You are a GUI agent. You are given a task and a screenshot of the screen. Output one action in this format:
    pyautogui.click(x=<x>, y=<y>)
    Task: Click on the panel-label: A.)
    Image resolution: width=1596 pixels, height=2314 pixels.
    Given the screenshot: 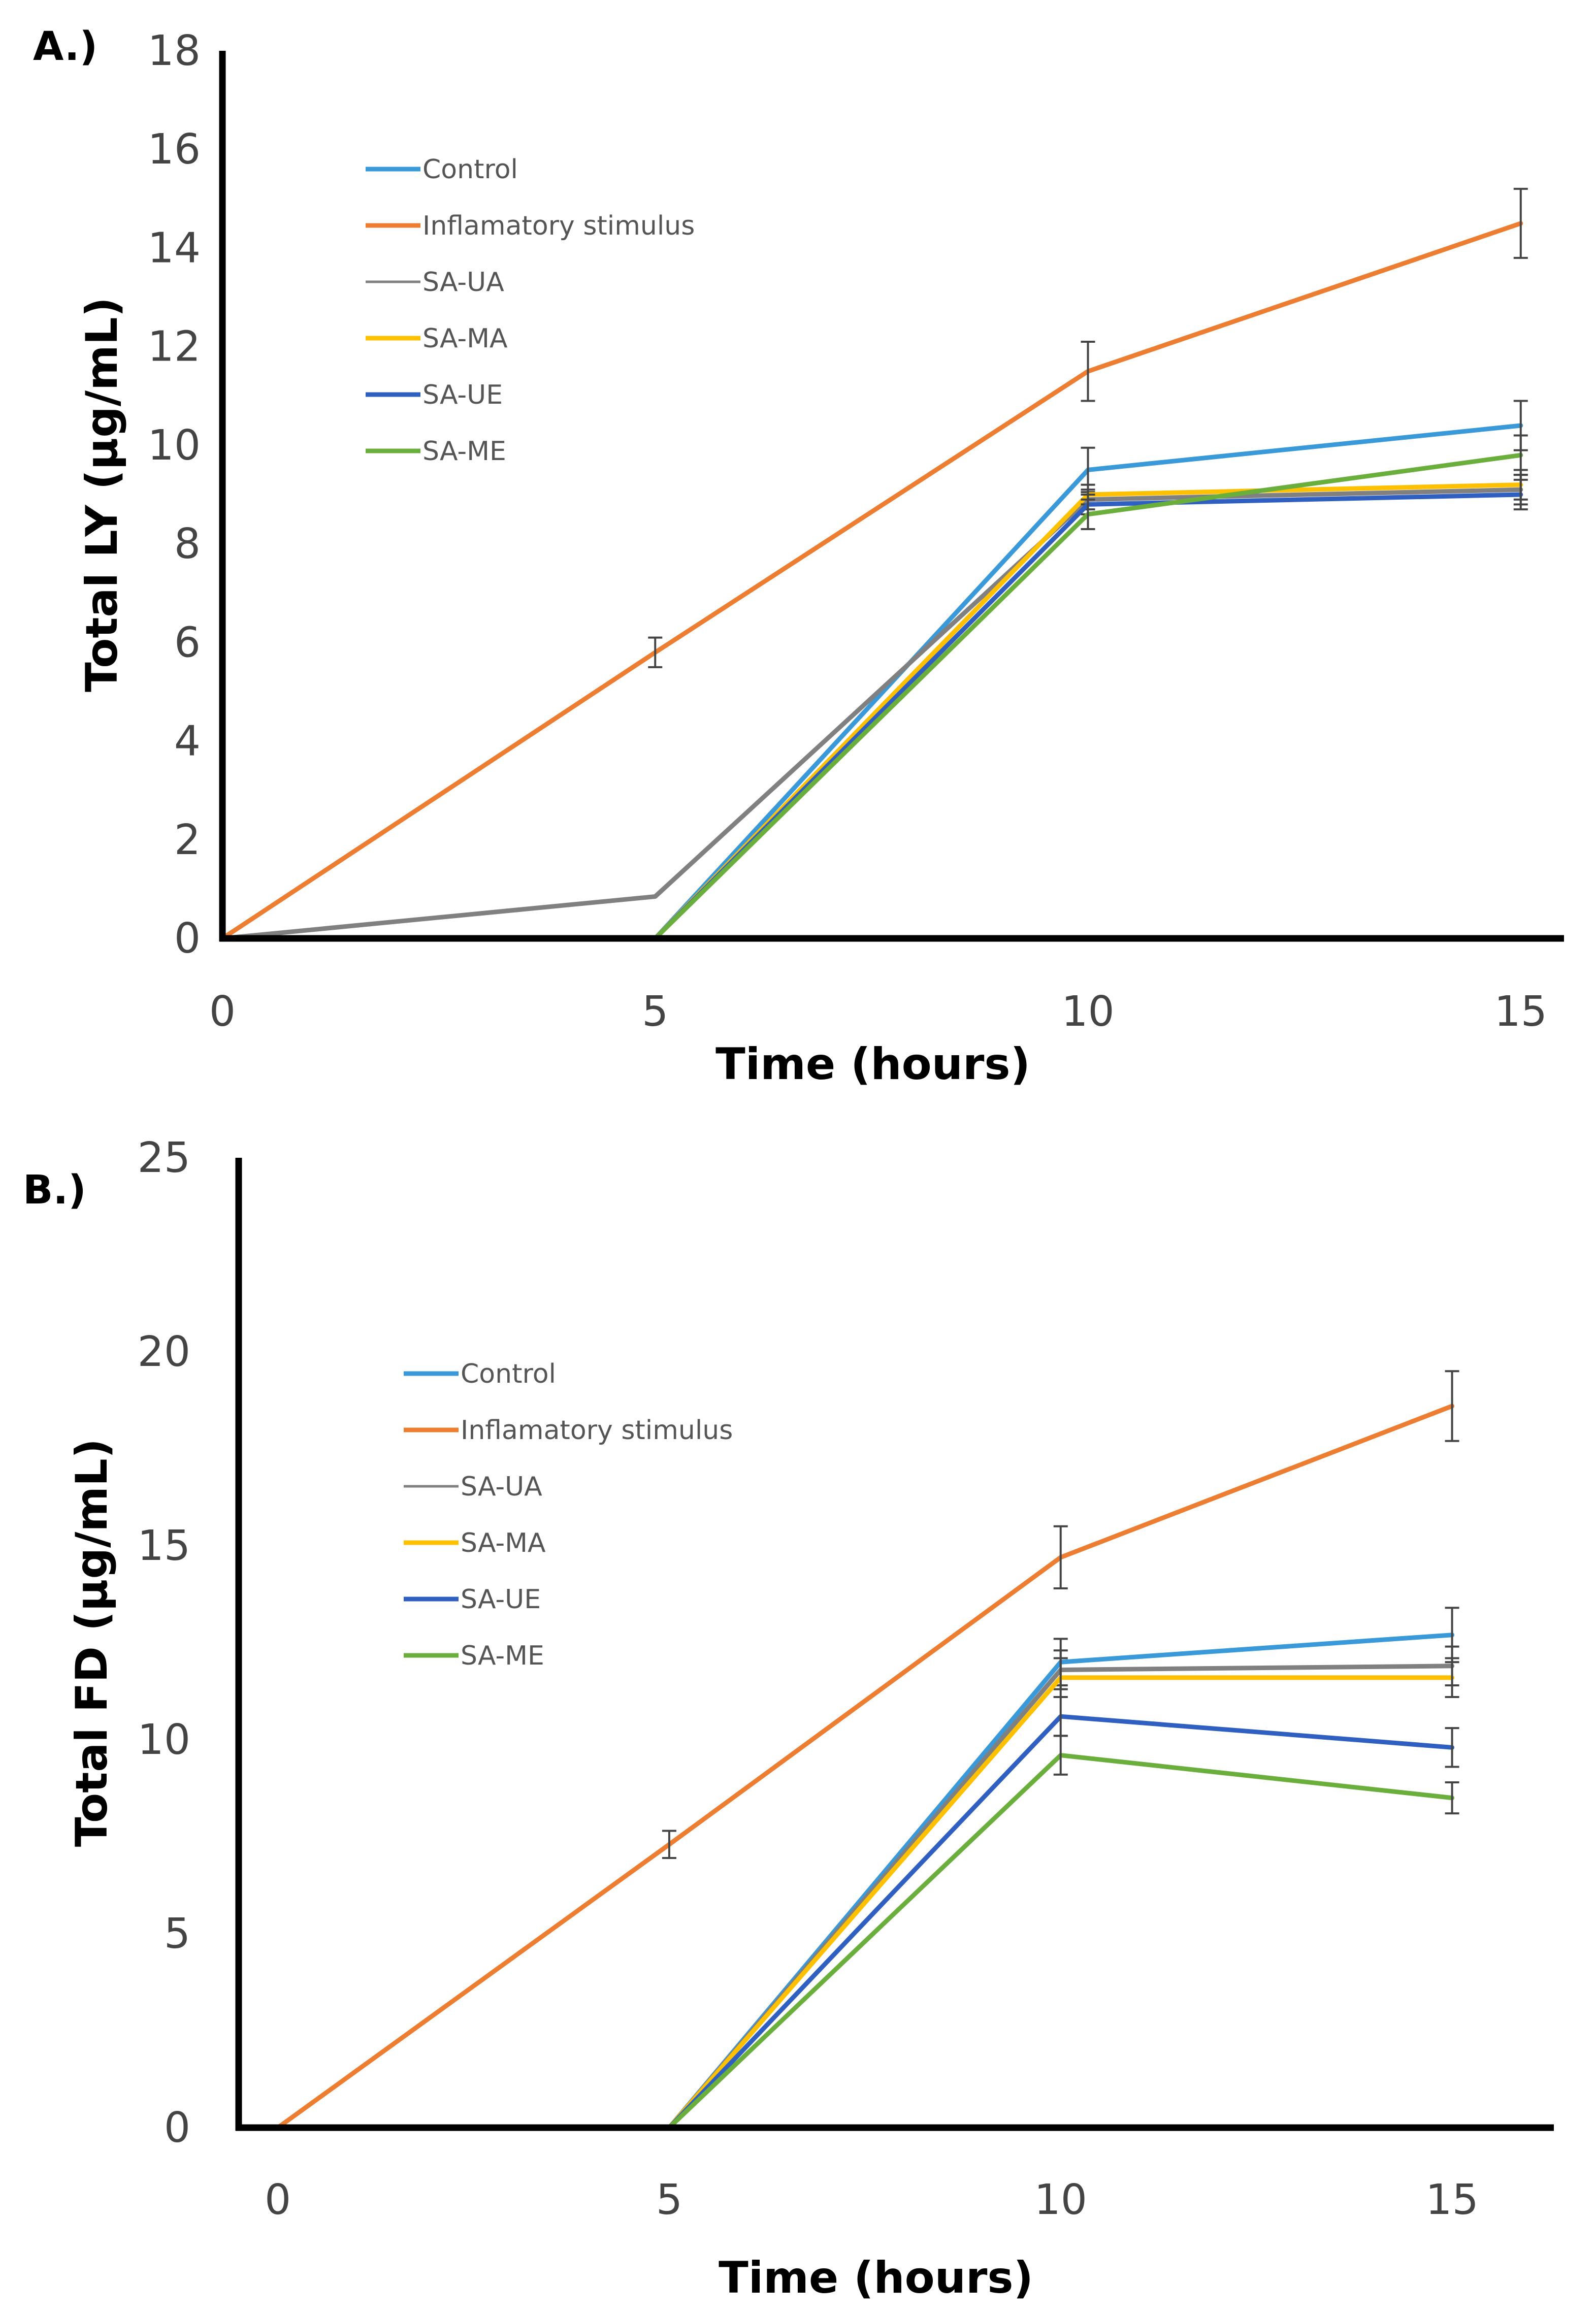 What is the action you would take?
    pyautogui.click(x=65, y=47)
    